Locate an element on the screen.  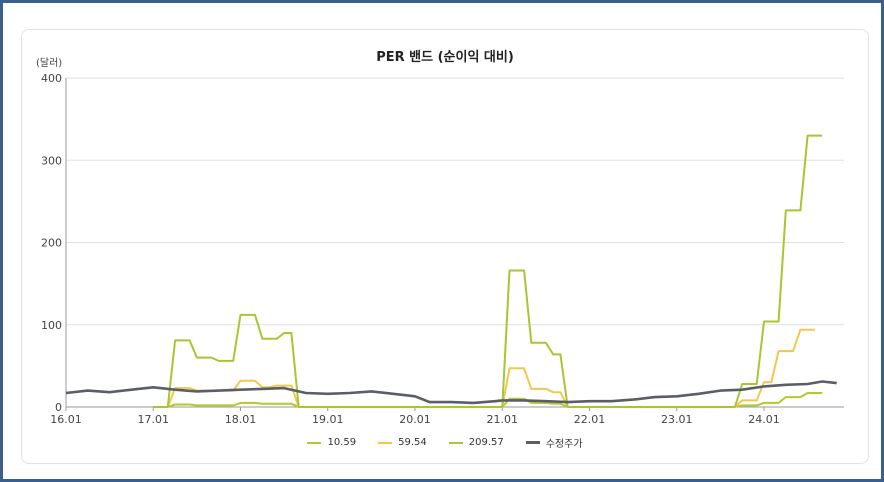
legend-item-4: 수정주가 is located at coordinates (554, 442).